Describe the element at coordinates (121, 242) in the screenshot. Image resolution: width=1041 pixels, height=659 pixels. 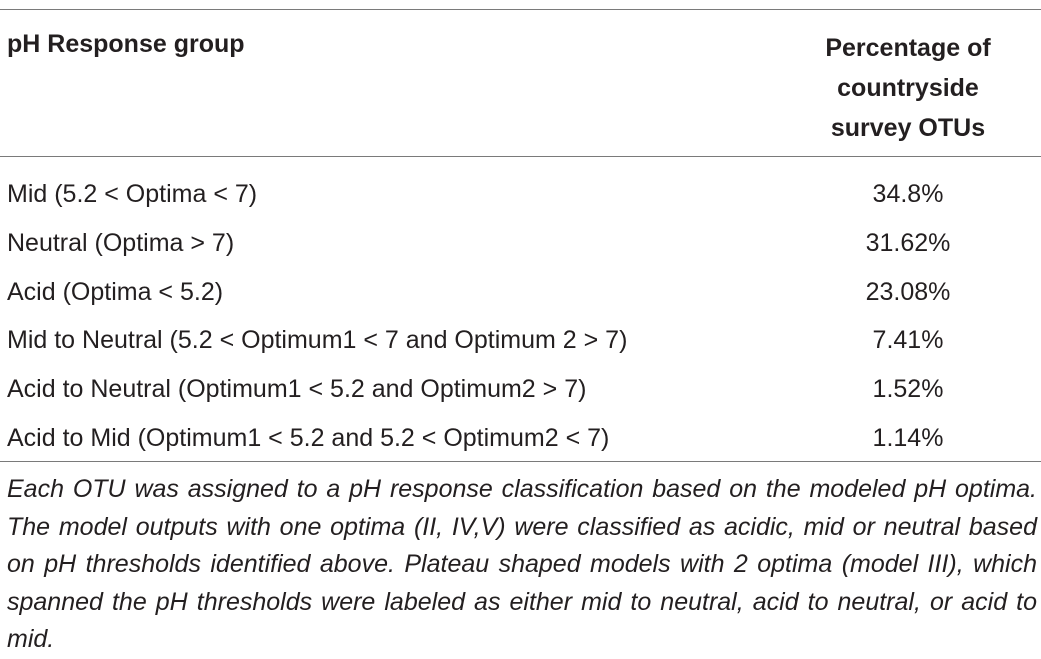
I see `row-group-label: Neutral (Optima > 7)` at that location.